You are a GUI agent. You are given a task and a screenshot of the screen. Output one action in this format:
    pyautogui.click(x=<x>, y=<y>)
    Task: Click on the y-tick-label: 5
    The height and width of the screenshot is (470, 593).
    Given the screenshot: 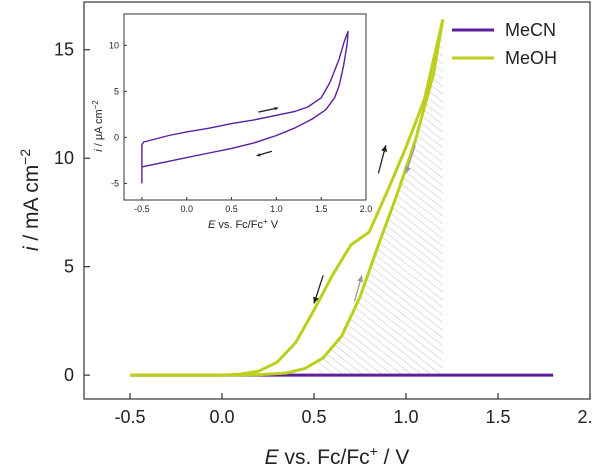 What is the action you would take?
    pyautogui.click(x=69, y=267)
    